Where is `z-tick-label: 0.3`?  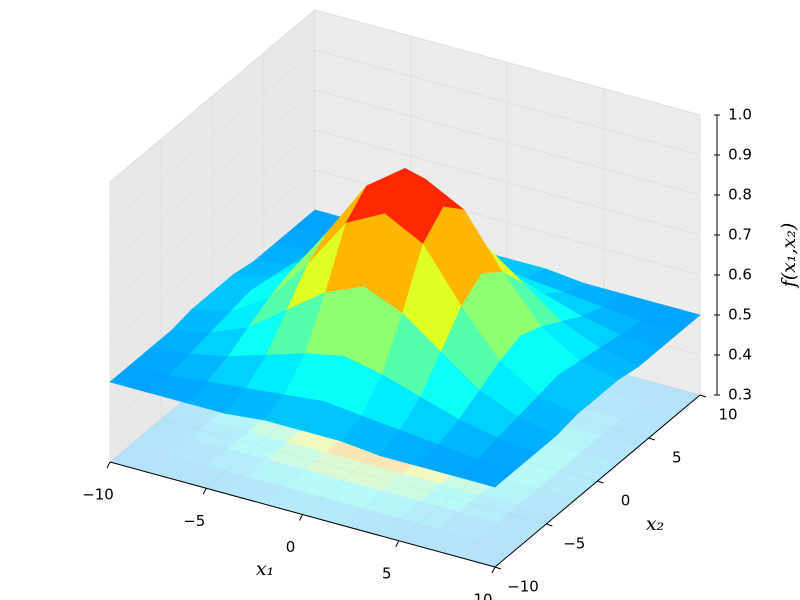 z-tick-label: 0.3 is located at coordinates (740, 395).